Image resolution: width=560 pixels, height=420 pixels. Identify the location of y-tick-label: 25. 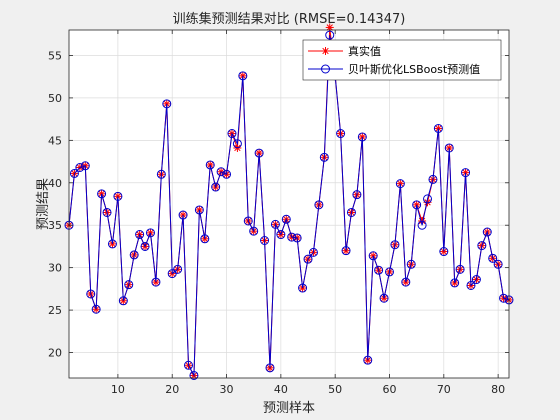
(55, 310).